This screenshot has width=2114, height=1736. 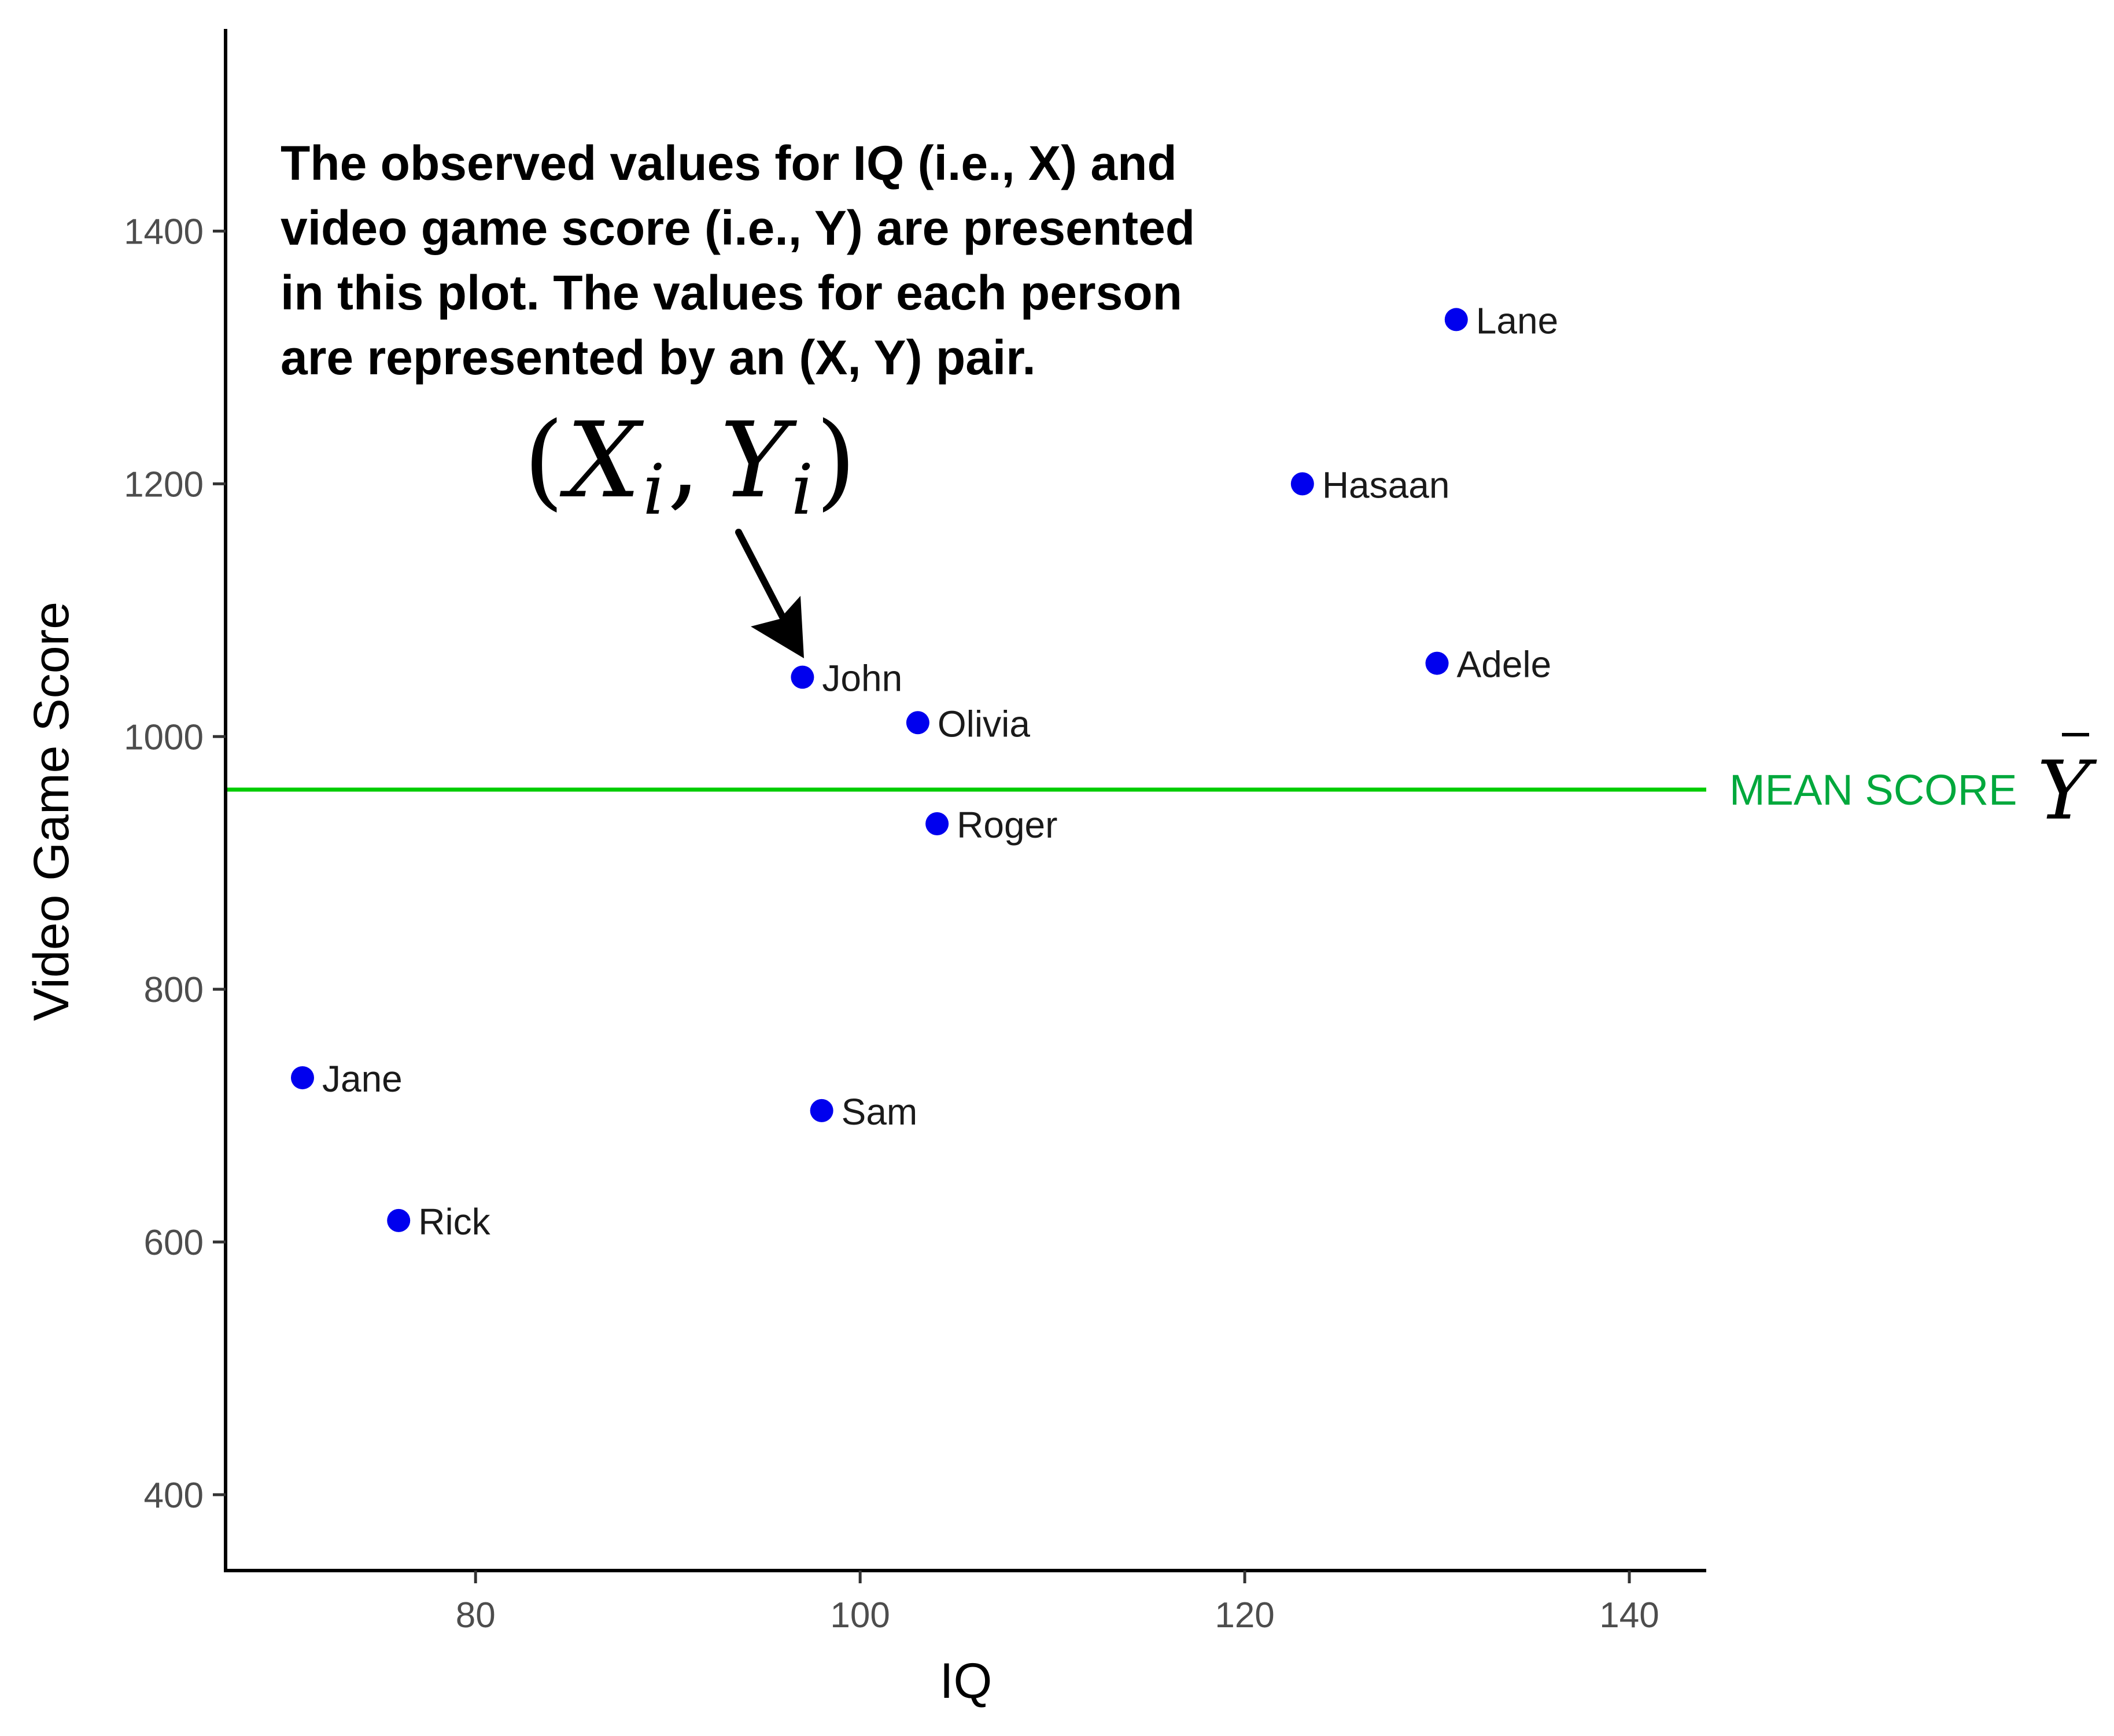 What do you see at coordinates (543, 460) in the screenshot?
I see `pair-open-paren: (` at bounding box center [543, 460].